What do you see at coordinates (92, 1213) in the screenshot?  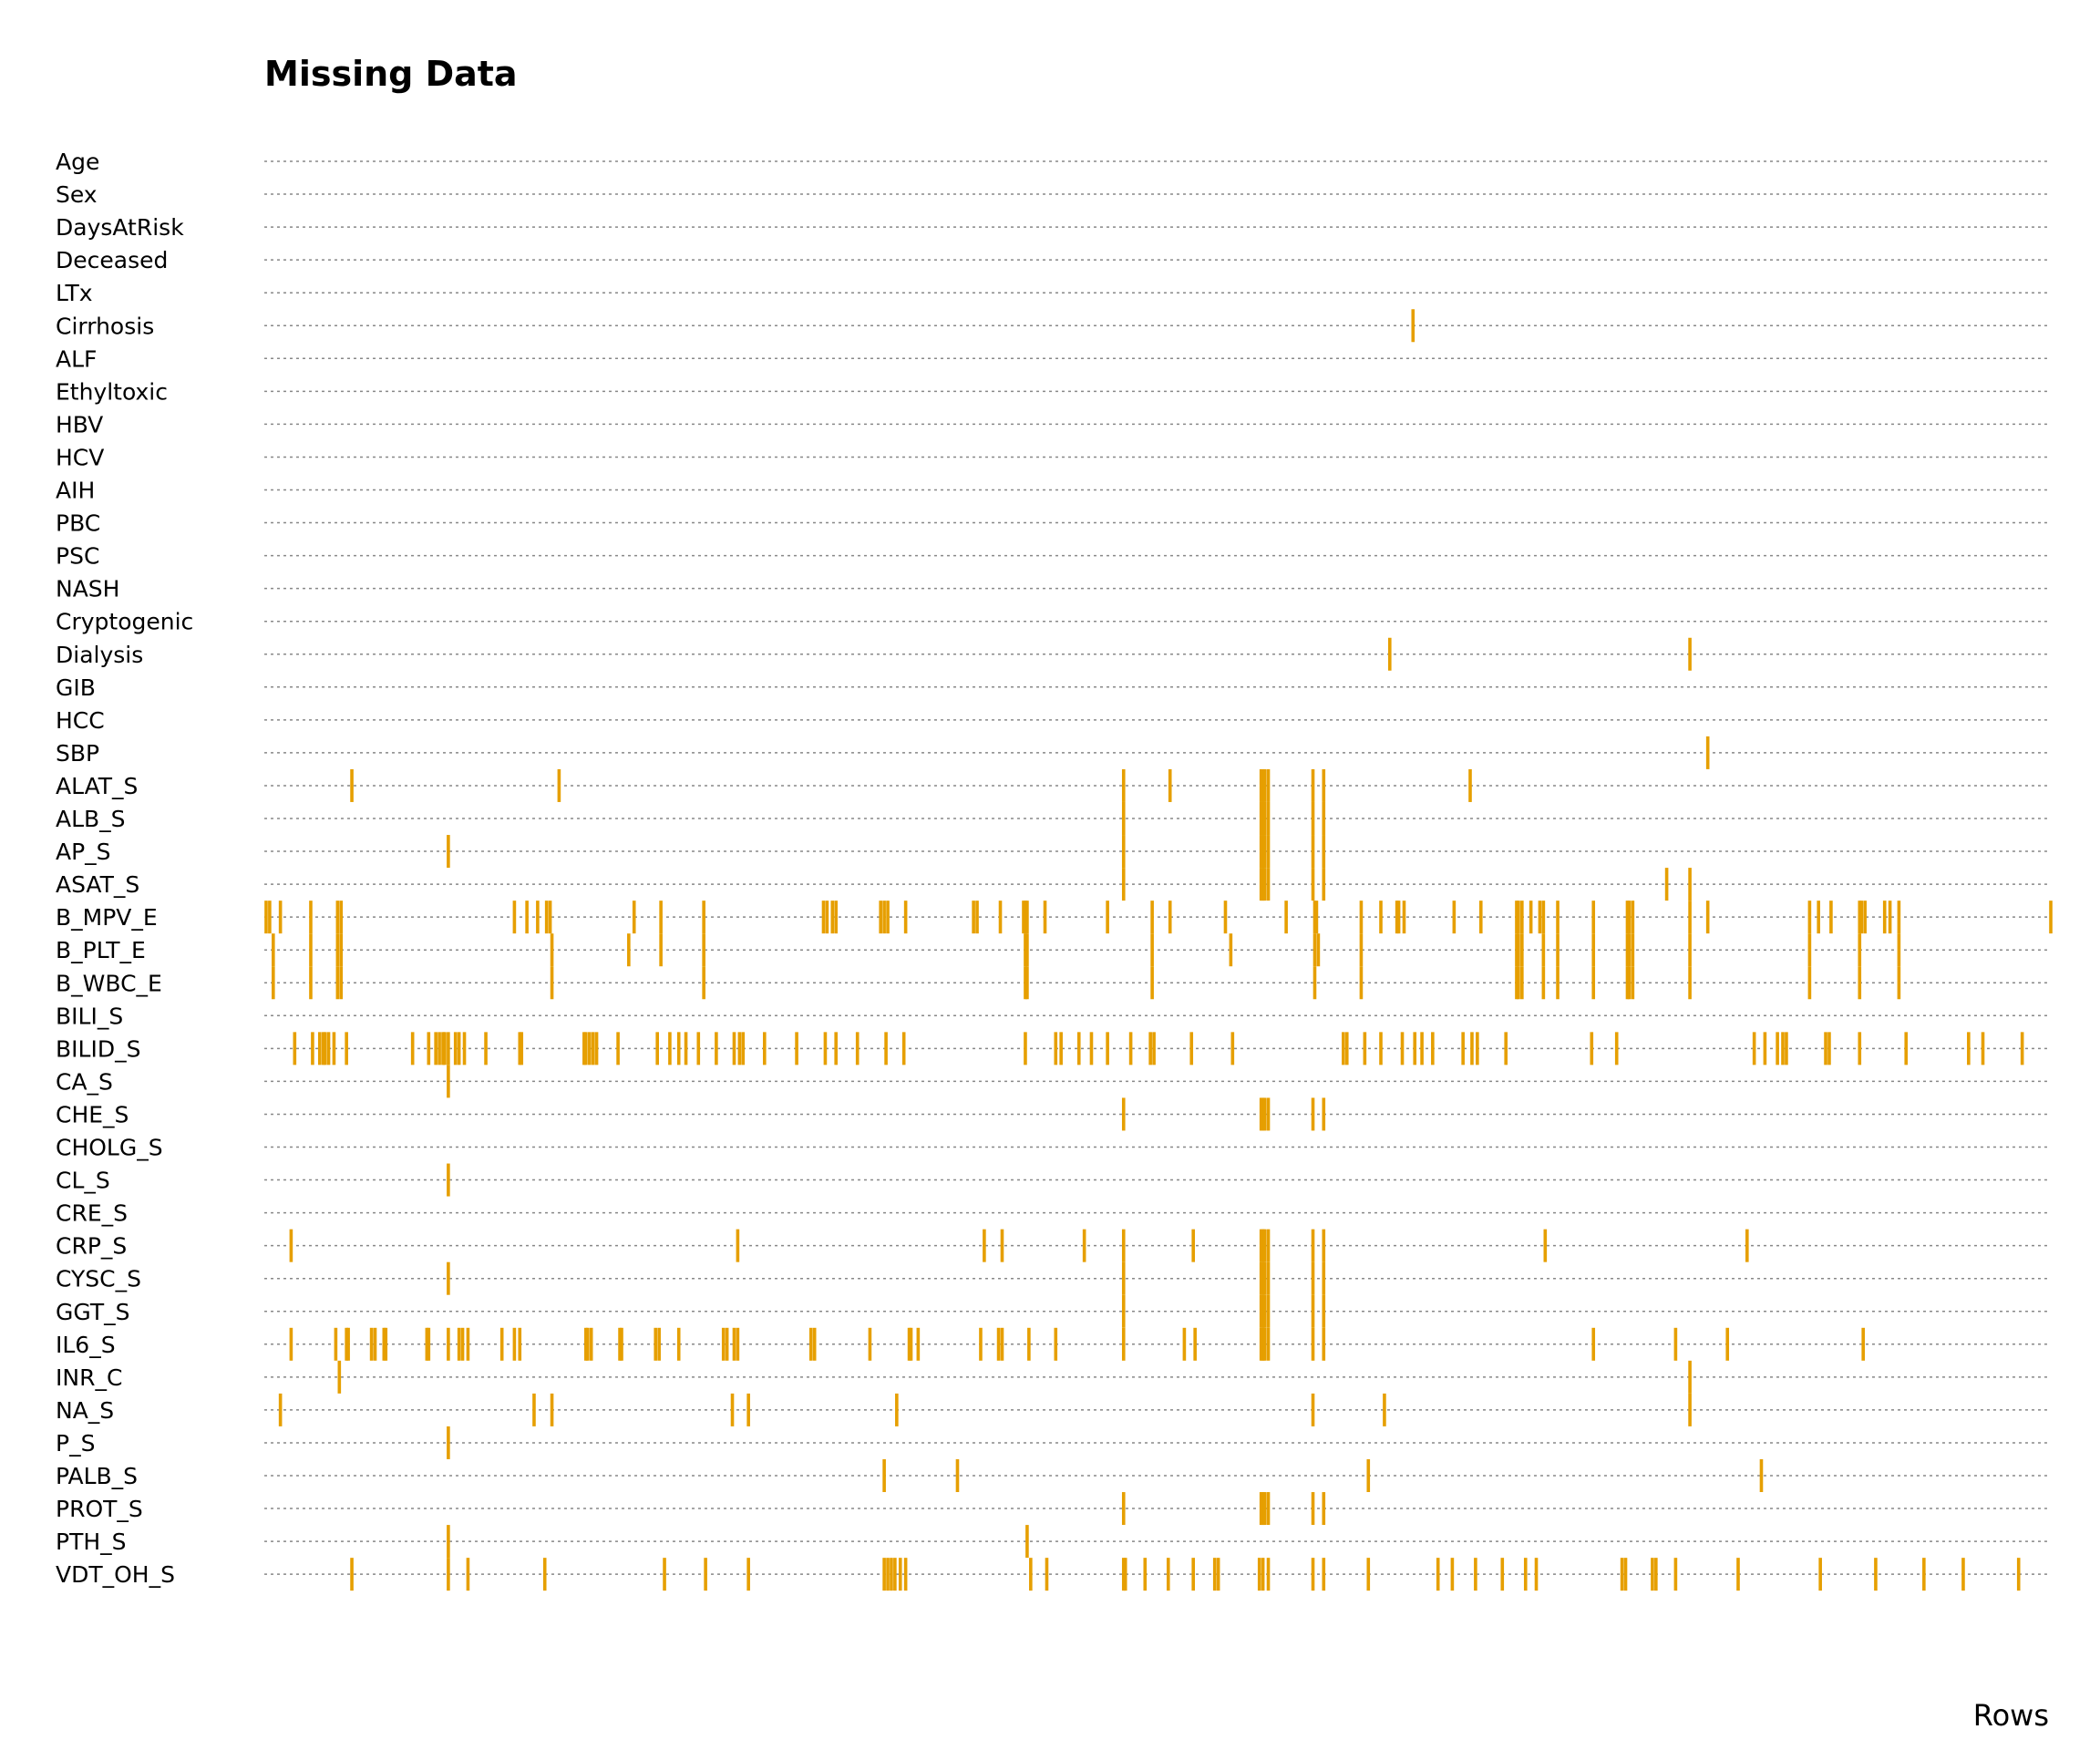 I see `row-label-cre_s: CRE_S` at bounding box center [92, 1213].